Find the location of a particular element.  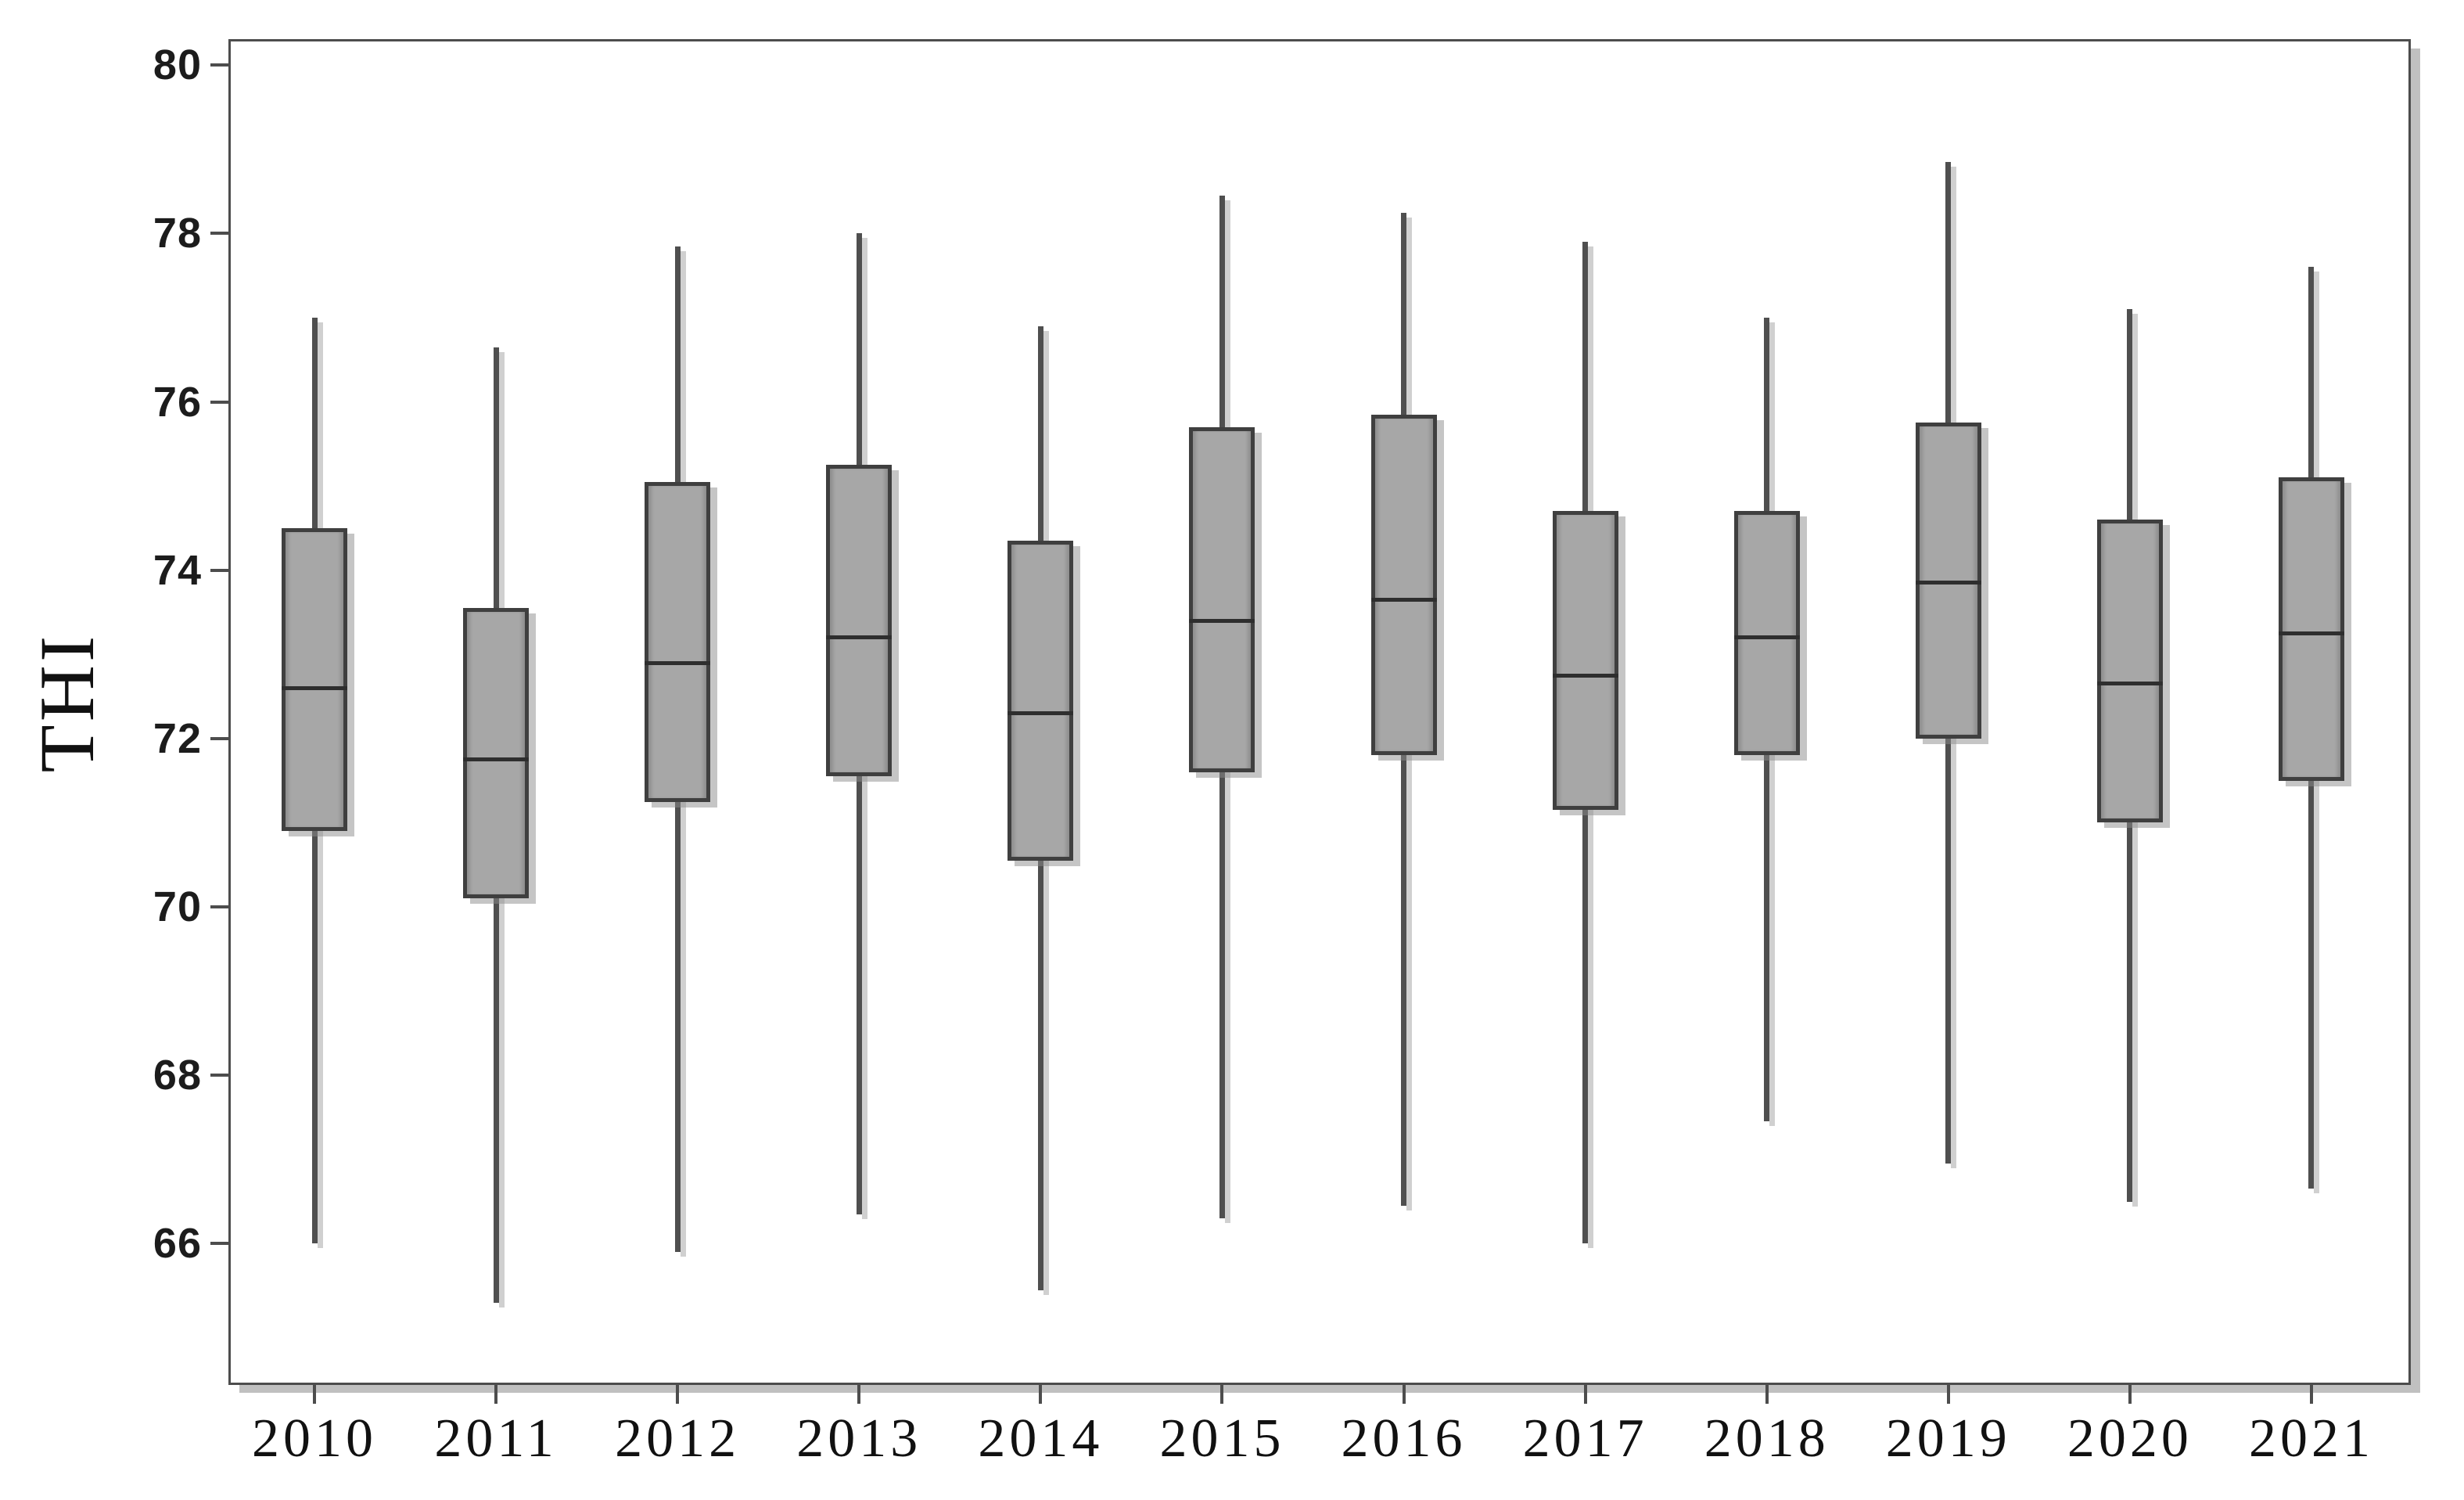

y-tick-label: 78 is located at coordinates (177, 233).